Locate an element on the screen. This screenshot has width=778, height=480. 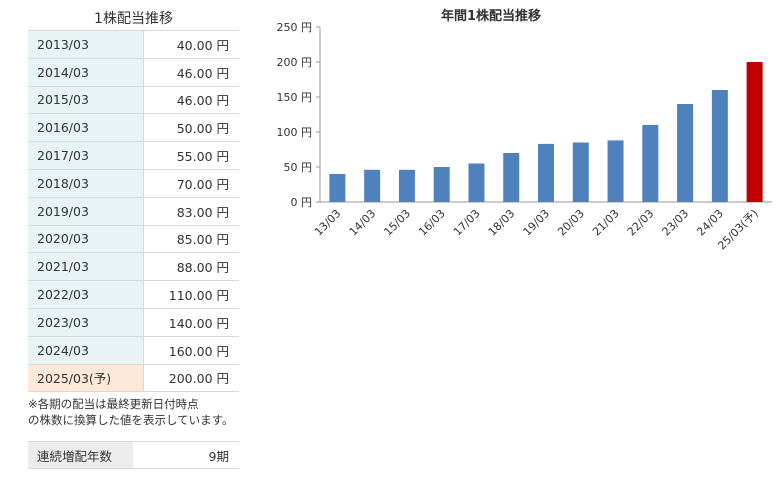
row-amount: 110.00 円 is located at coordinates (191, 294).